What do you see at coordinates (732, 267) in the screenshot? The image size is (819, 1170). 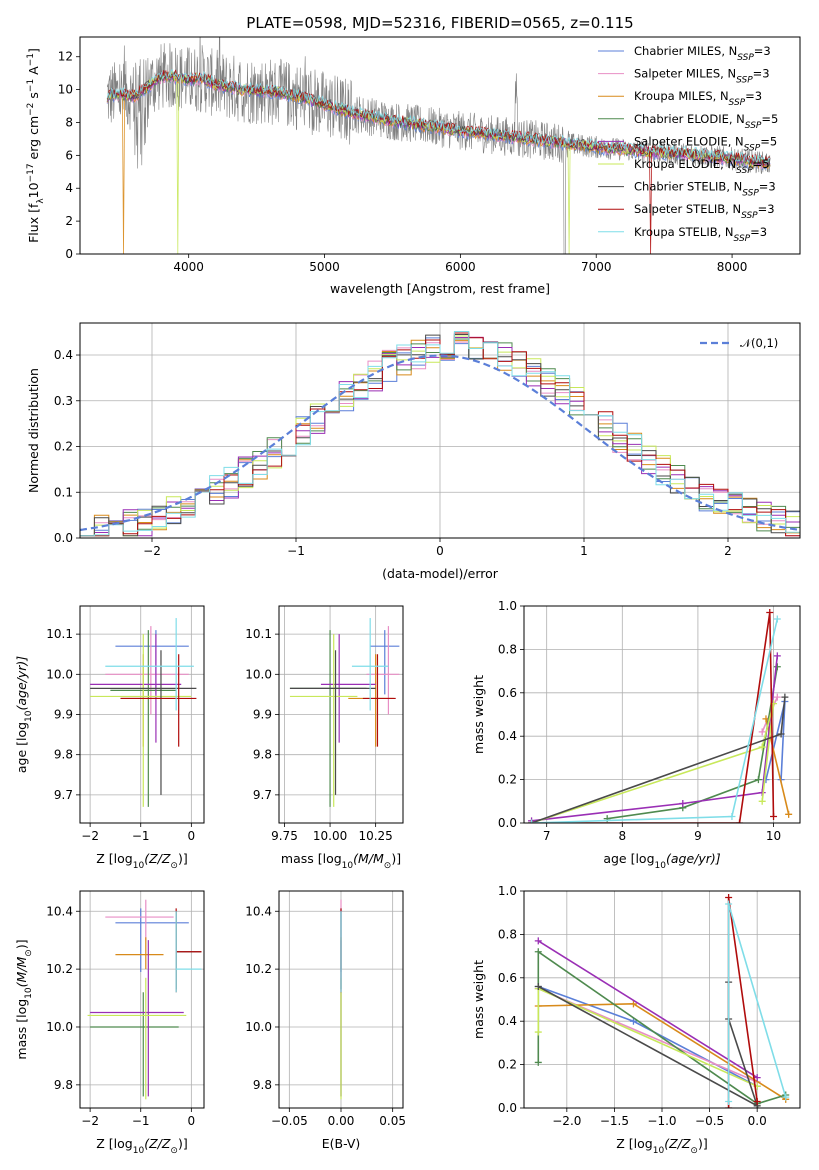 I see `x-tick-label: 8000` at bounding box center [732, 267].